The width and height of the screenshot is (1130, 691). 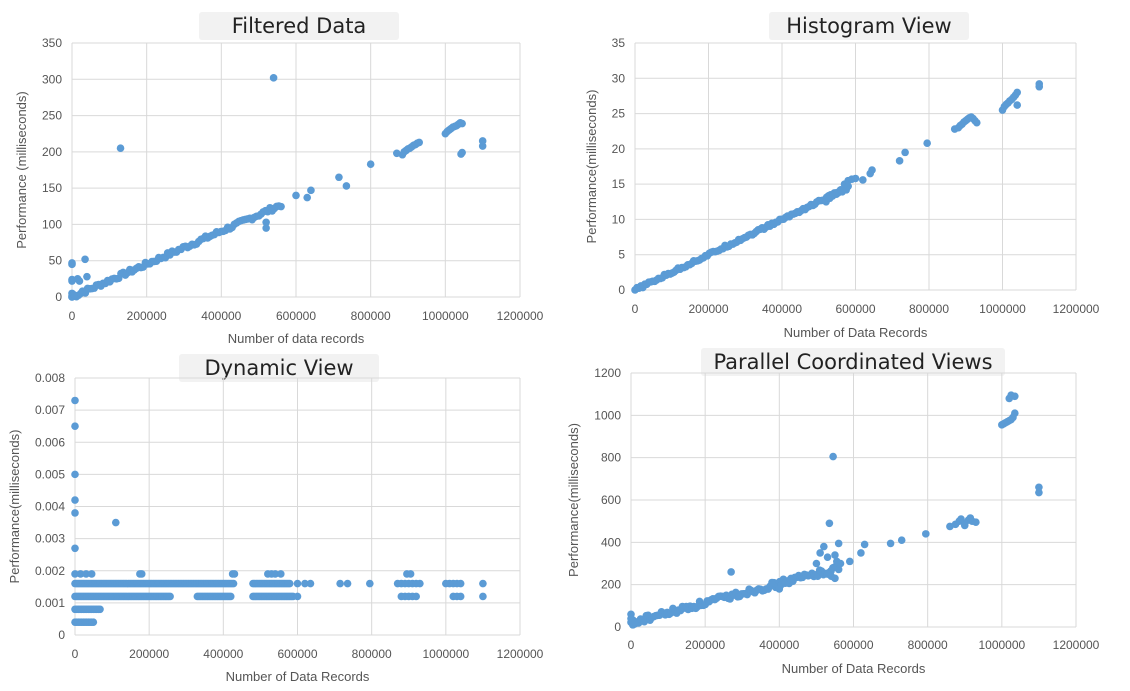 What do you see at coordinates (619, 78) in the screenshot?
I see `y-tick-label: 30` at bounding box center [619, 78].